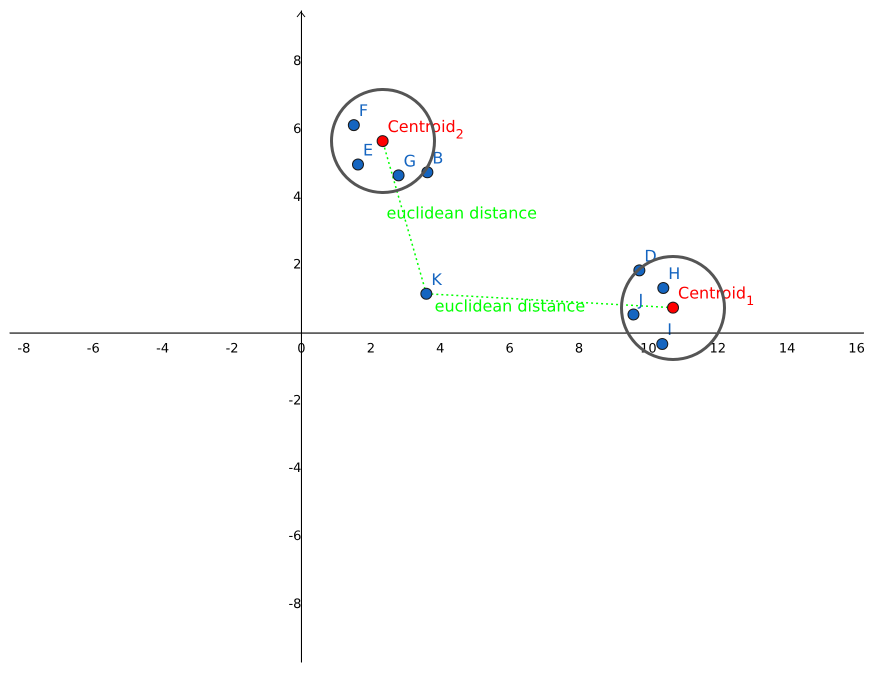 The width and height of the screenshot is (870, 673). What do you see at coordinates (669, 329) in the screenshot?
I see `annotation: I` at bounding box center [669, 329].